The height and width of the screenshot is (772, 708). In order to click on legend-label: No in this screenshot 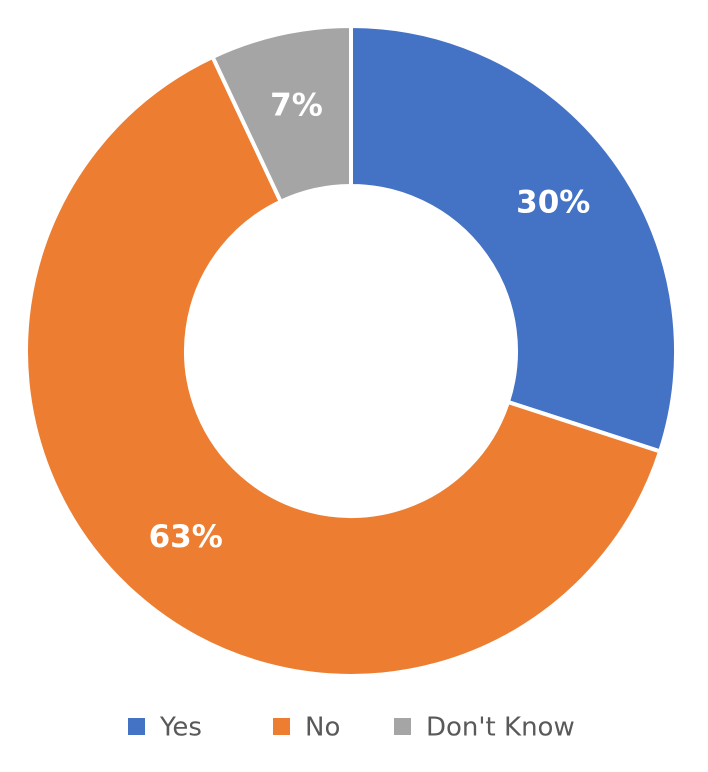, I will do `click(322, 728)`.